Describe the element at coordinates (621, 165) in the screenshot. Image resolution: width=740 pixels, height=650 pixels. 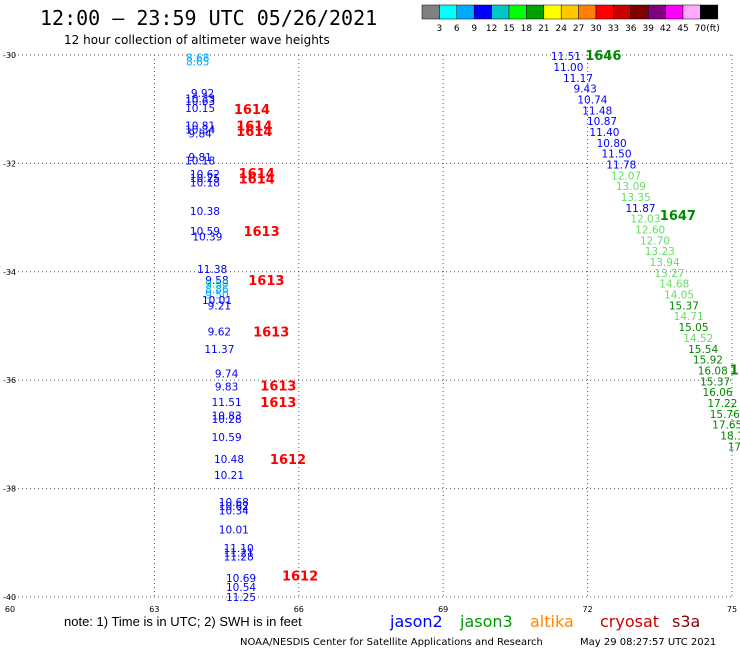
I see `wave-height-value: 11.78` at that location.